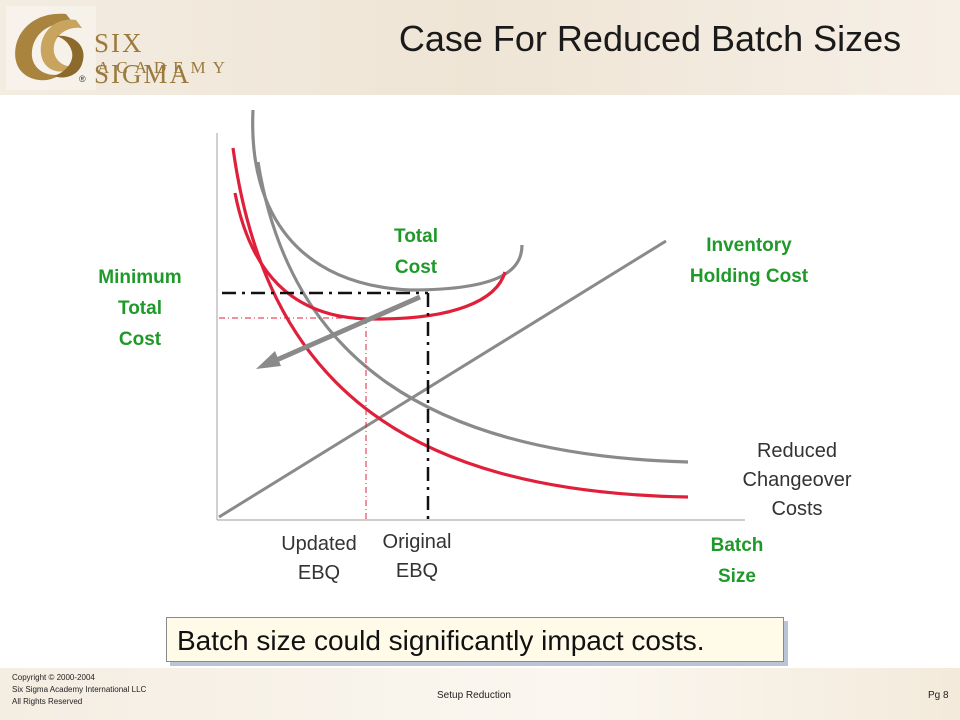  What do you see at coordinates (268, 360) in the screenshot?
I see `shift-arrow-head-icon` at bounding box center [268, 360].